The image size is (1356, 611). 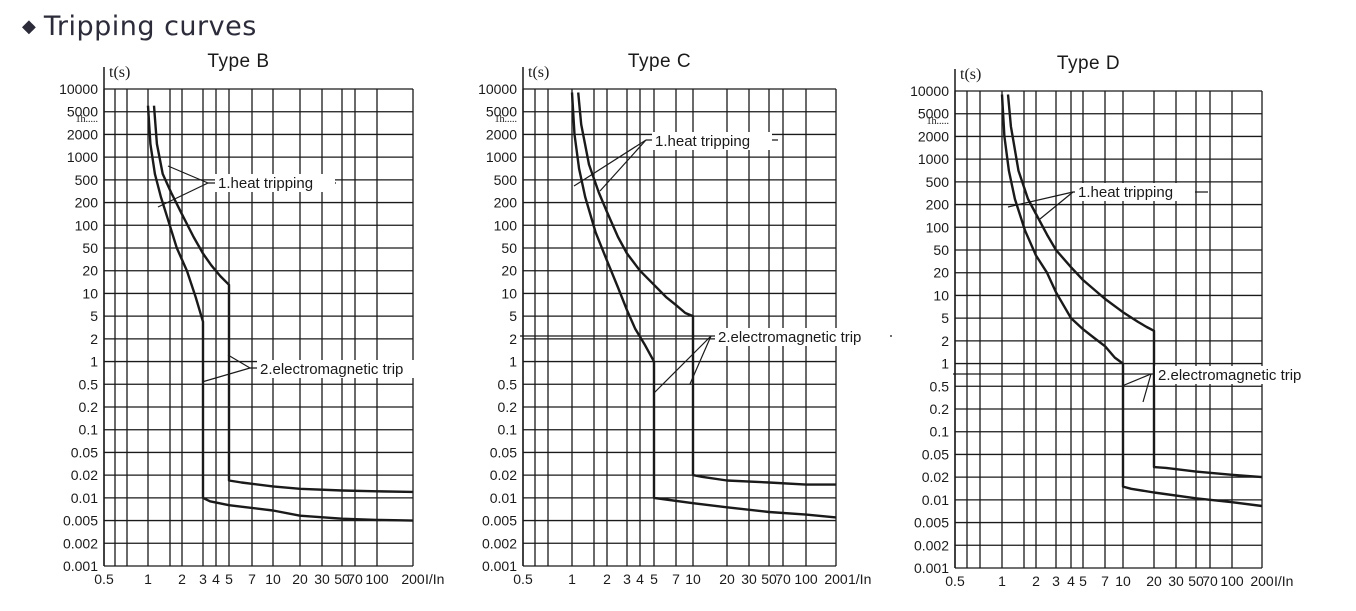 What do you see at coordinates (229, 579) in the screenshot?
I see `x-tick-label: 5` at bounding box center [229, 579].